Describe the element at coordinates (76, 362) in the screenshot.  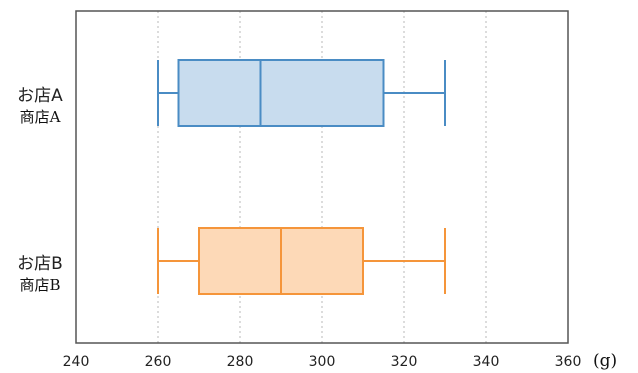
I see `x-tick-label-240: 240` at that location.